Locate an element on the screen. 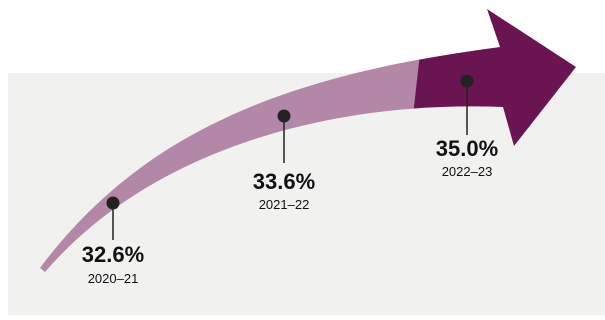  milestone-period-1: 2020–21 is located at coordinates (113, 278).